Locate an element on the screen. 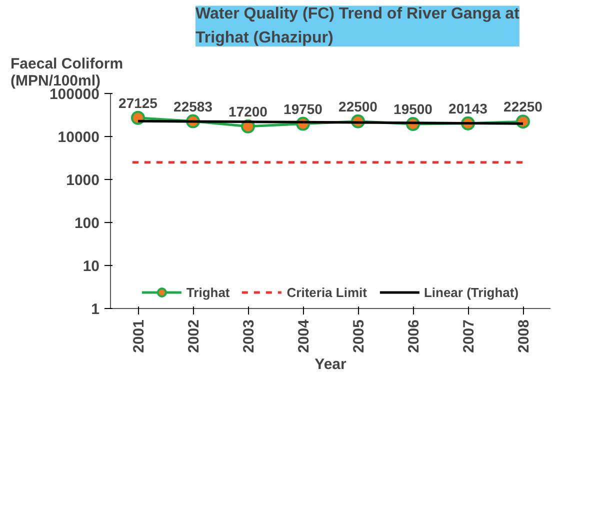 The width and height of the screenshot is (610, 519). chart-title: Water Quality (FC) Trend of River Ganga at Trighat (Ghazipur) is located at coordinates (358, 26).